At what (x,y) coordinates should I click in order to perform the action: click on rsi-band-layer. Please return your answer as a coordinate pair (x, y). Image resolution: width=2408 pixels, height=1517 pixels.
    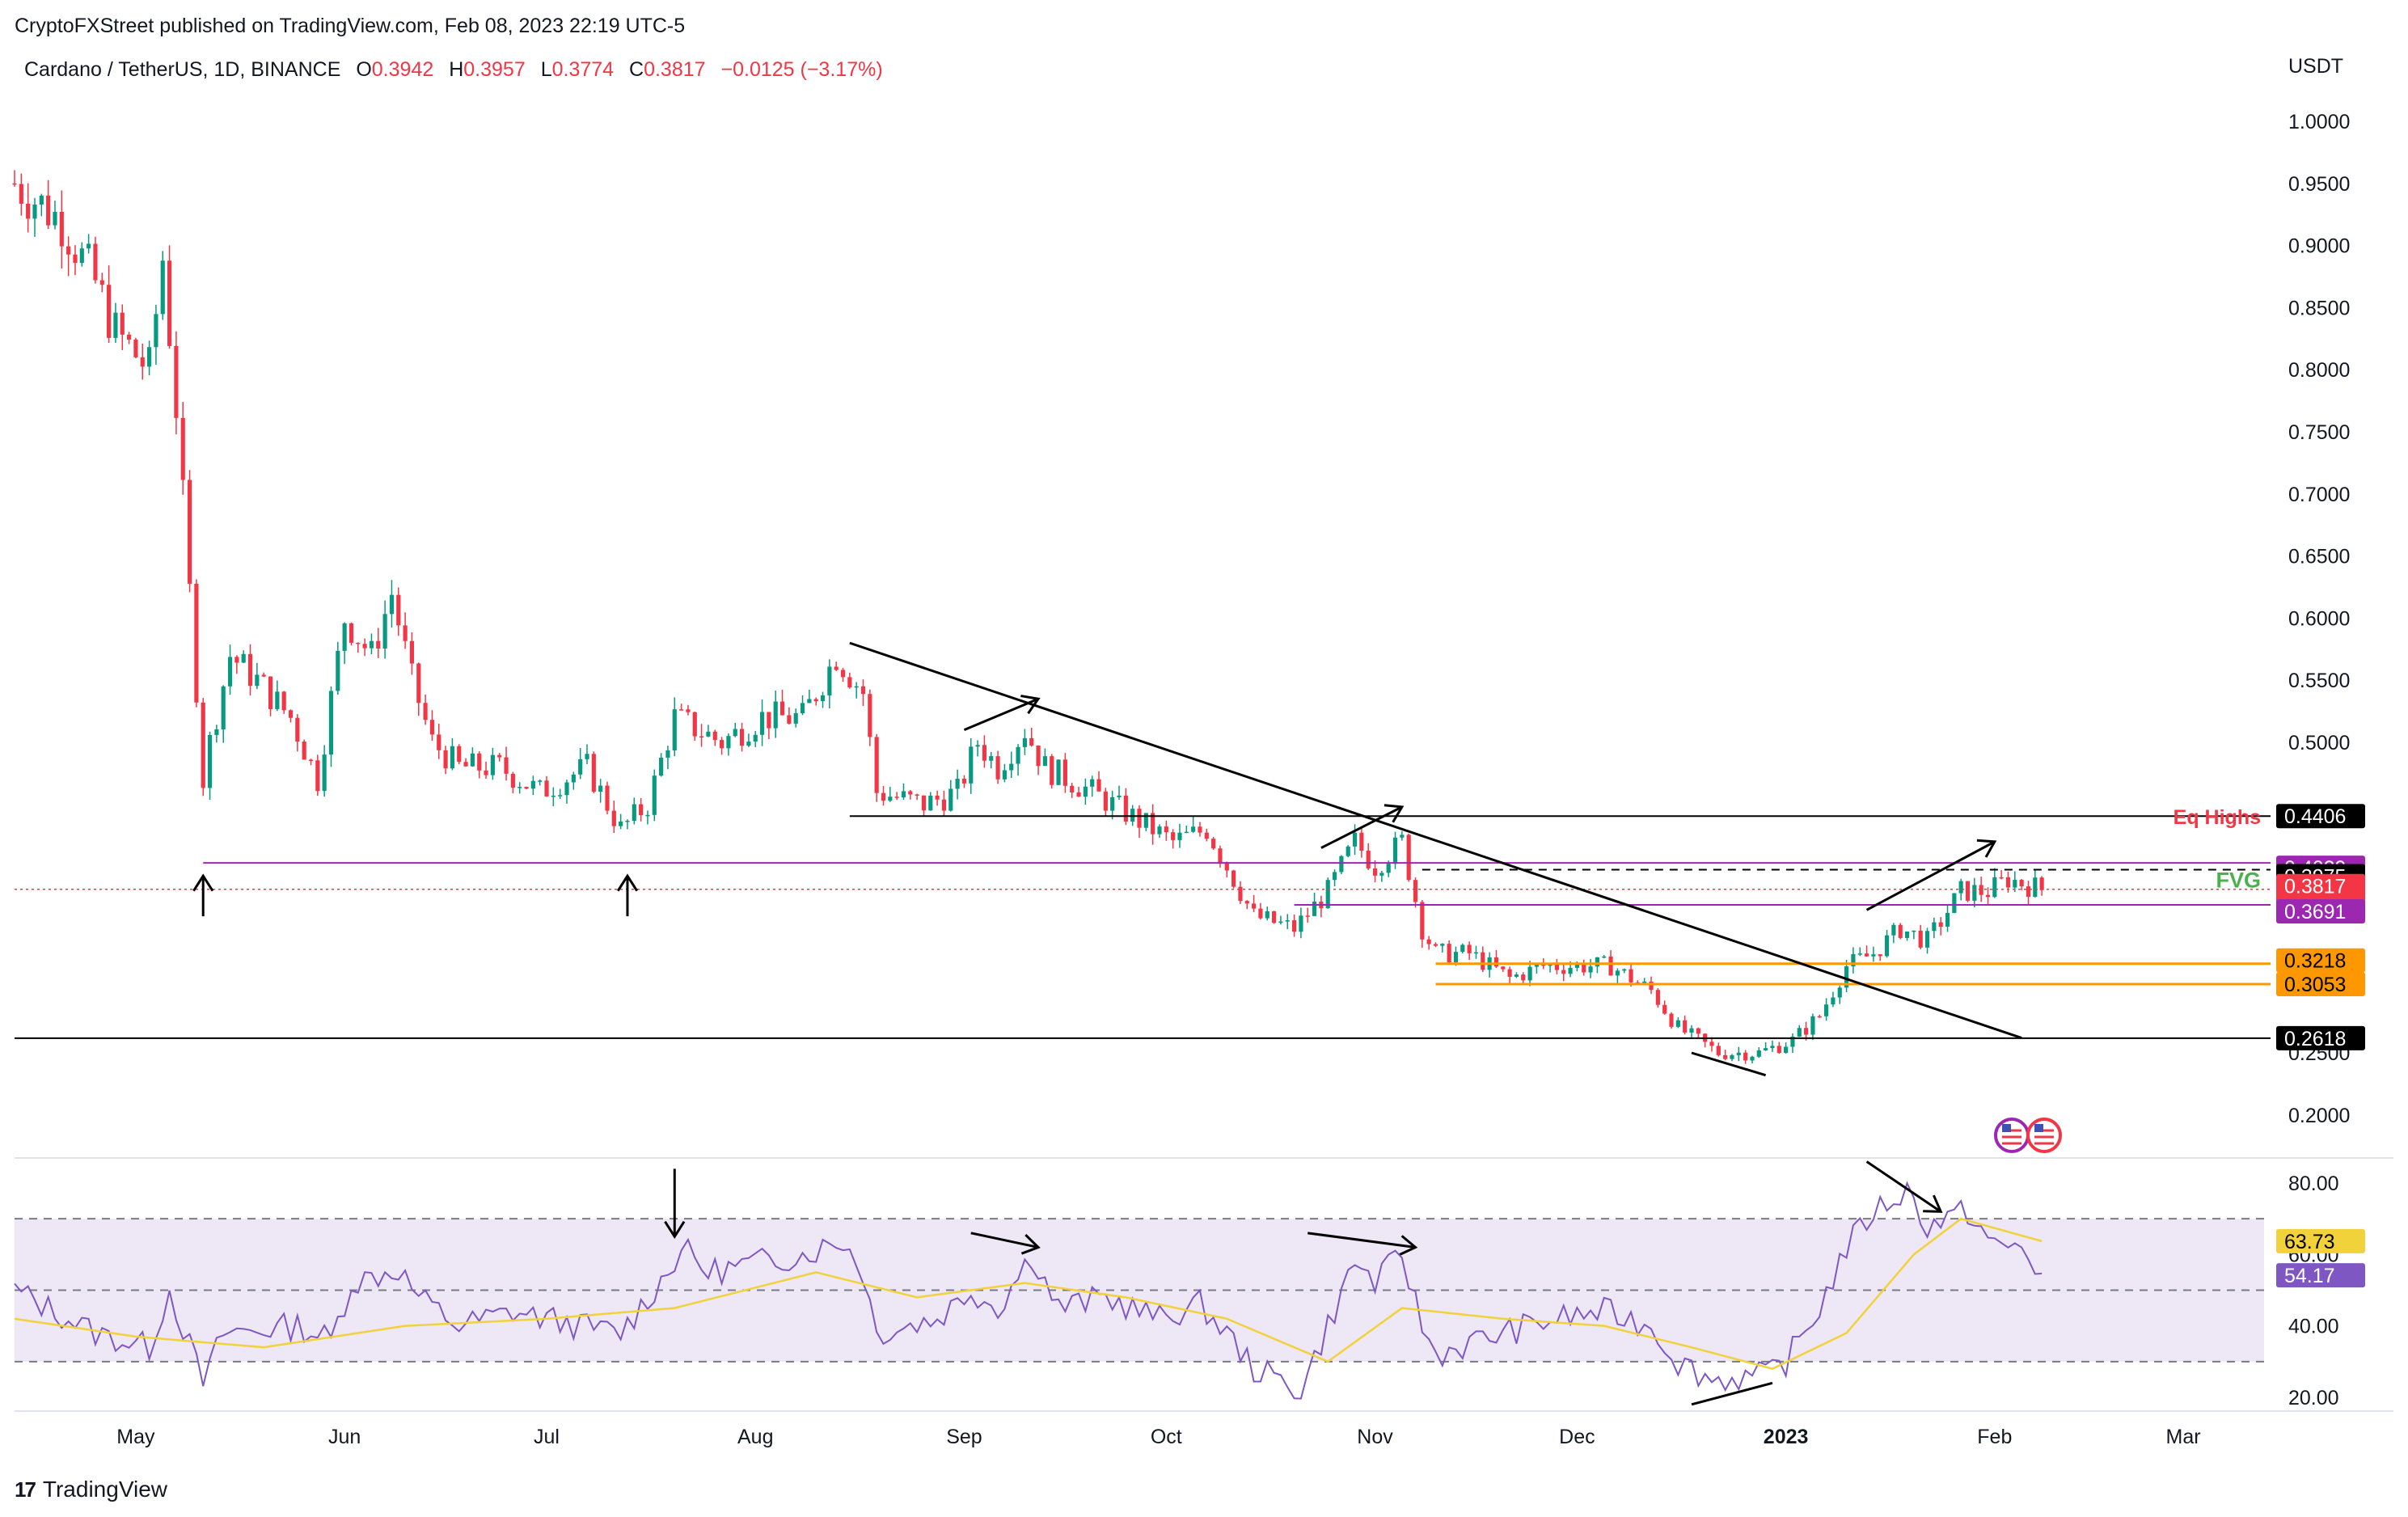
    Looking at the image, I should click on (1139, 1290).